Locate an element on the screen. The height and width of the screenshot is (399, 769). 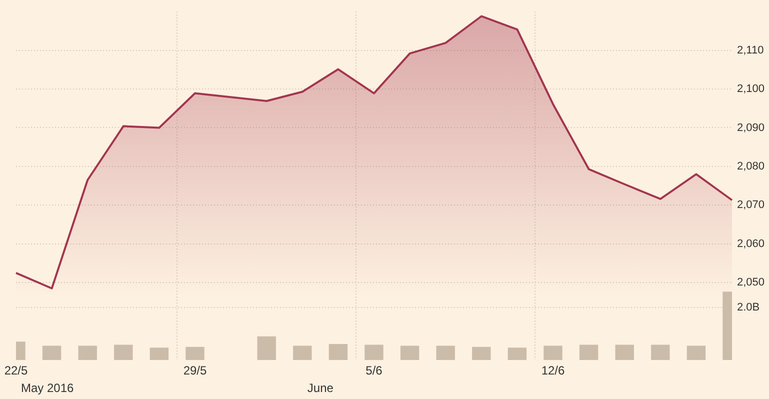
y-tick-label: 2,090 is located at coordinates (751, 128).